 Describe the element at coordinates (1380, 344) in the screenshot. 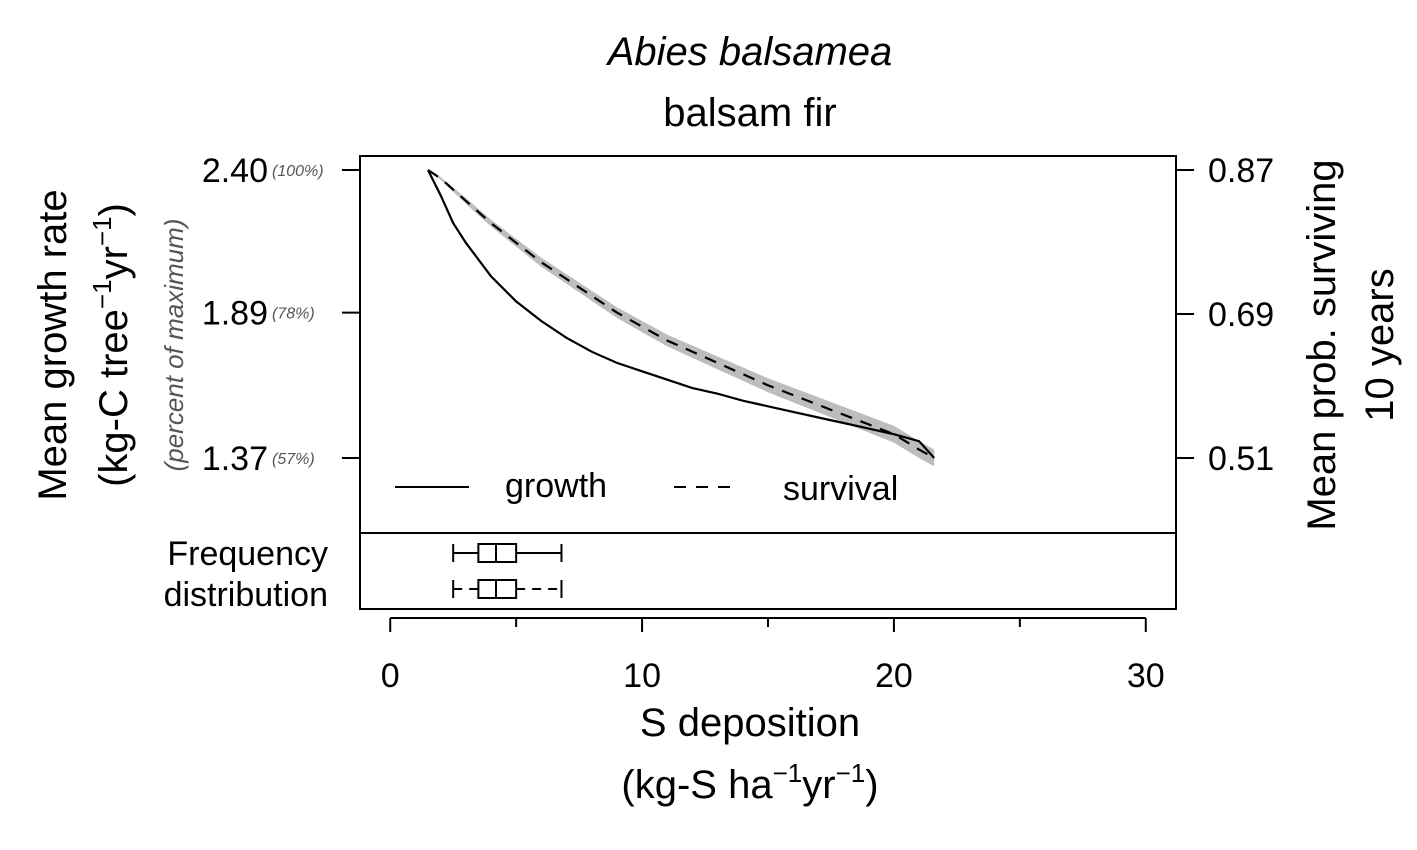

I see `right-y-title-line2: 10 years` at that location.